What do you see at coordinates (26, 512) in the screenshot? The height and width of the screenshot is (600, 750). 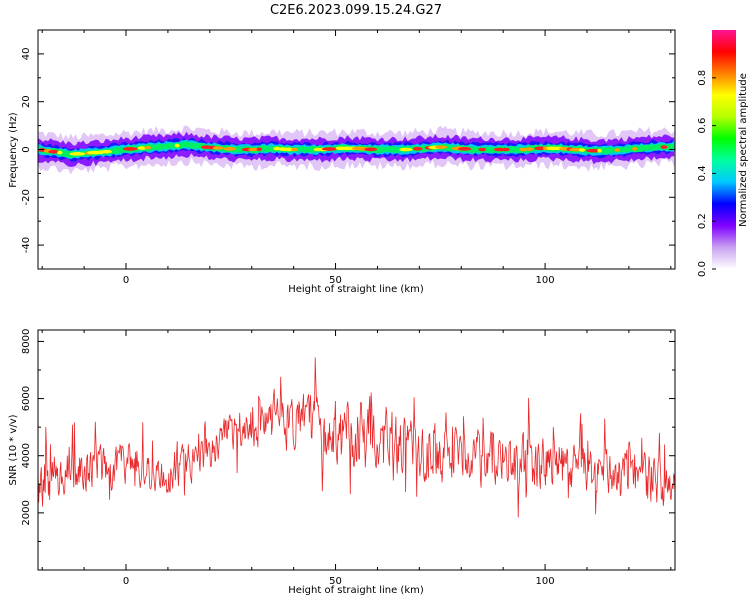 I see `snr-ytick-label: 2000` at bounding box center [26, 512].